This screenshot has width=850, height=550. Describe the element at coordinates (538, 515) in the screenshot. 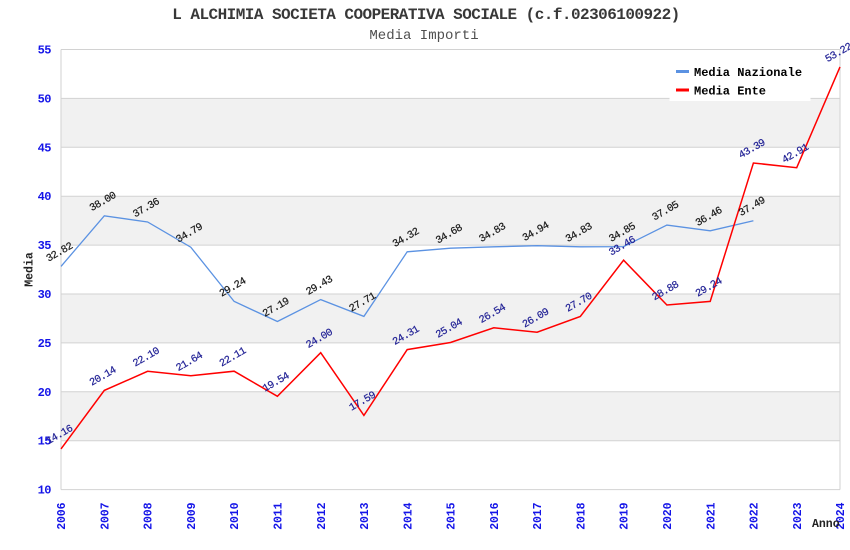

I see `svg-text: 2017` at that location.